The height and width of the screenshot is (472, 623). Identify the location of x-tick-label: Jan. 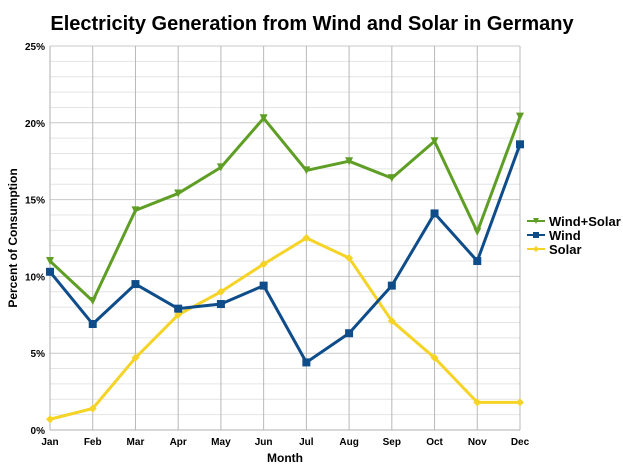
(49, 442).